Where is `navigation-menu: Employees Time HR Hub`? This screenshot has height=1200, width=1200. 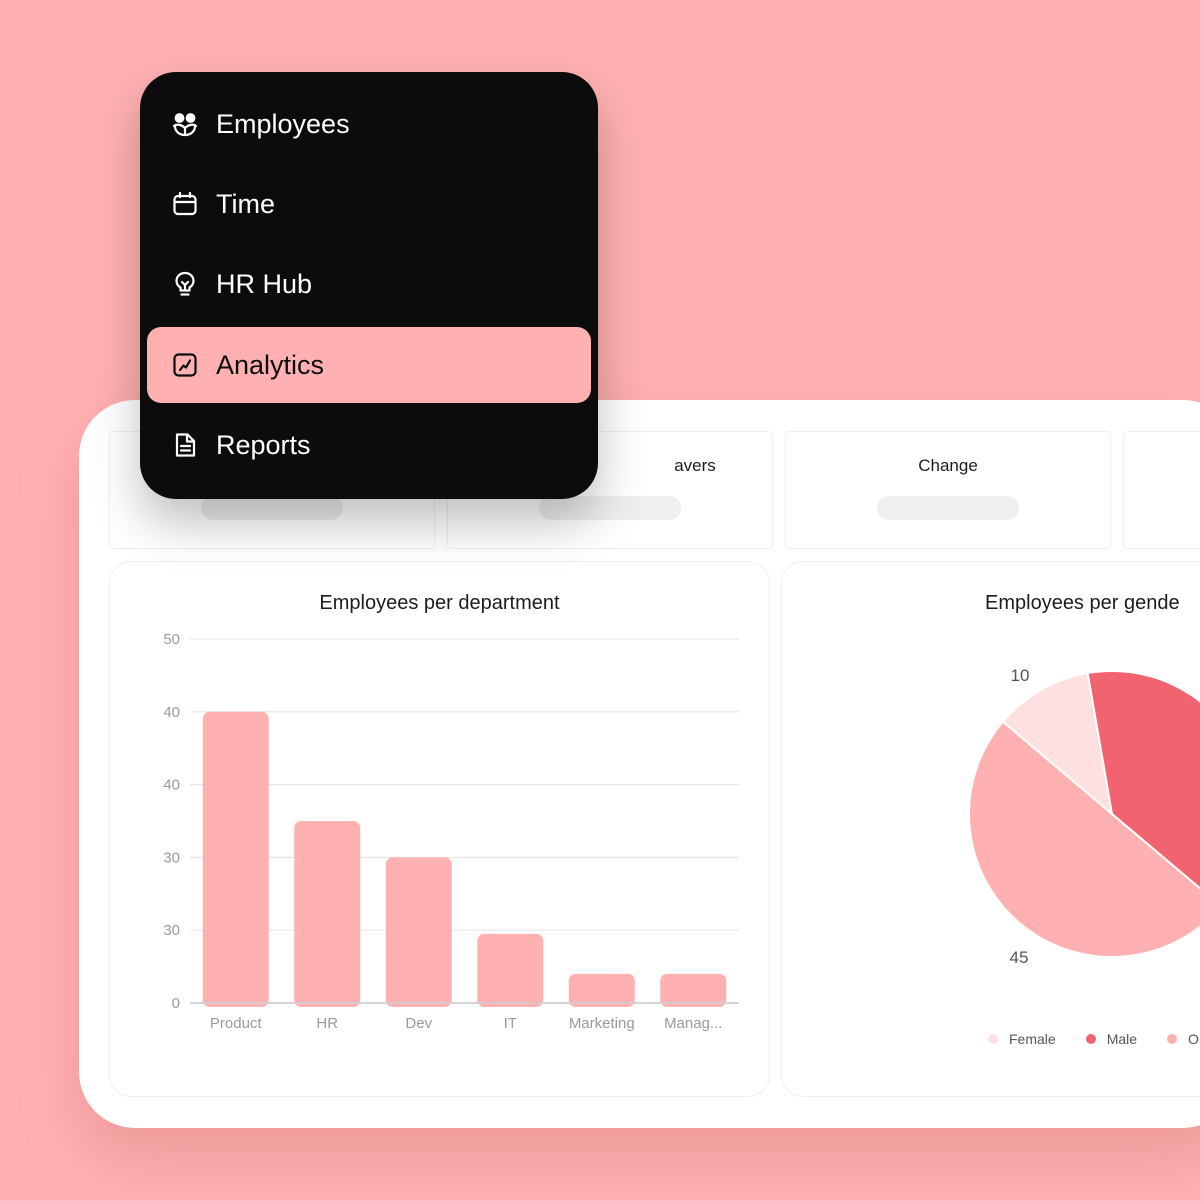 navigation-menu: Employees Time HR Hub is located at coordinates (369, 285).